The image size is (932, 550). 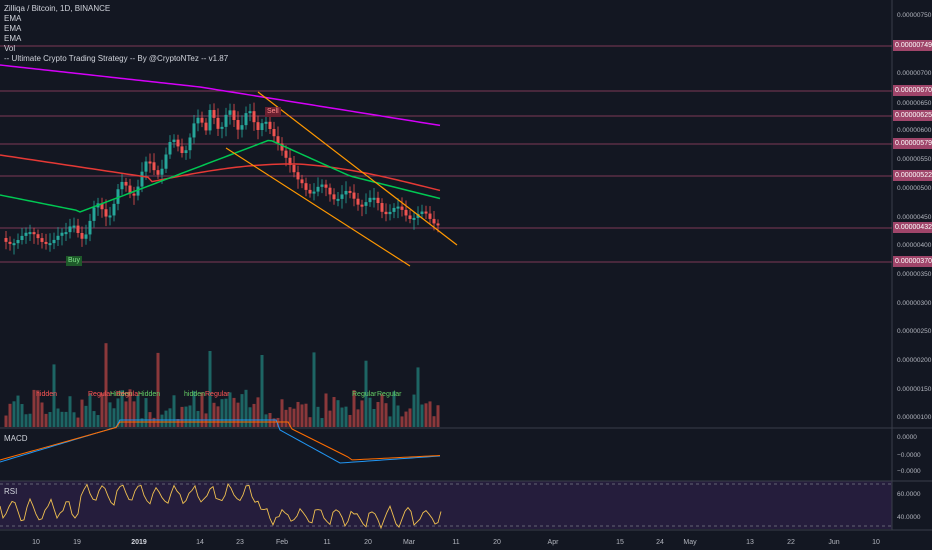 I want to click on divergence-label: Regular, so click(x=217, y=394).